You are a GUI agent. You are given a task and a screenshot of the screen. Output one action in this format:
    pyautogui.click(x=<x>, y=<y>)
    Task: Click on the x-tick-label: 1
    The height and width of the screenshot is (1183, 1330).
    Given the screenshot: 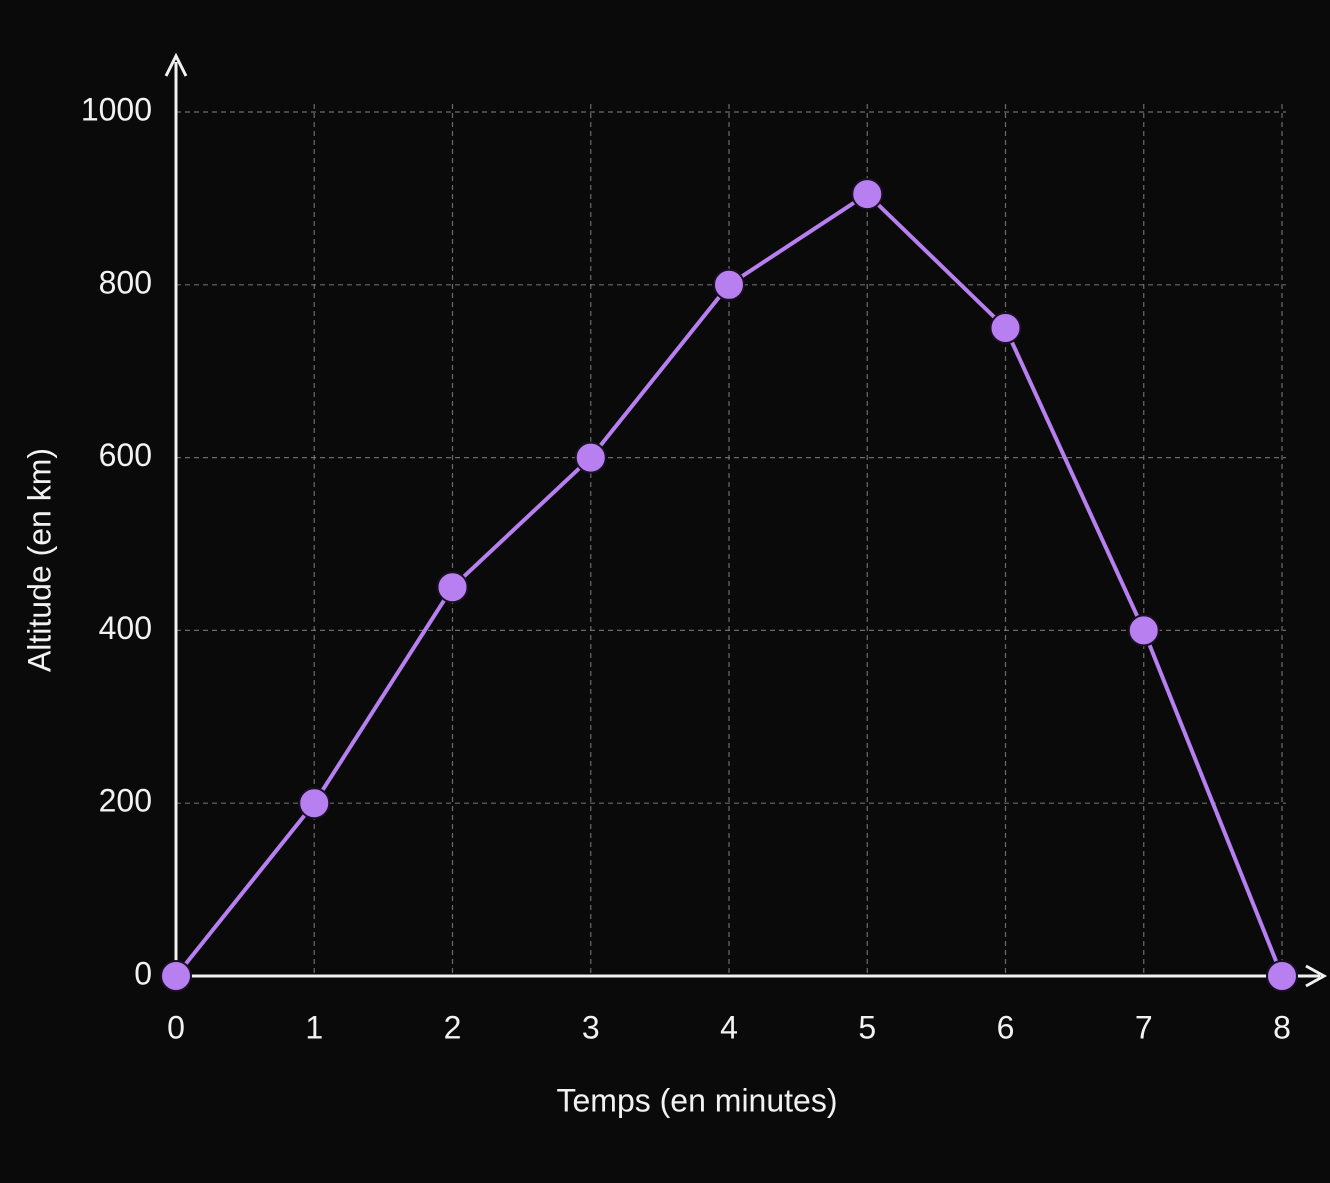 What is the action you would take?
    pyautogui.click(x=314, y=1027)
    